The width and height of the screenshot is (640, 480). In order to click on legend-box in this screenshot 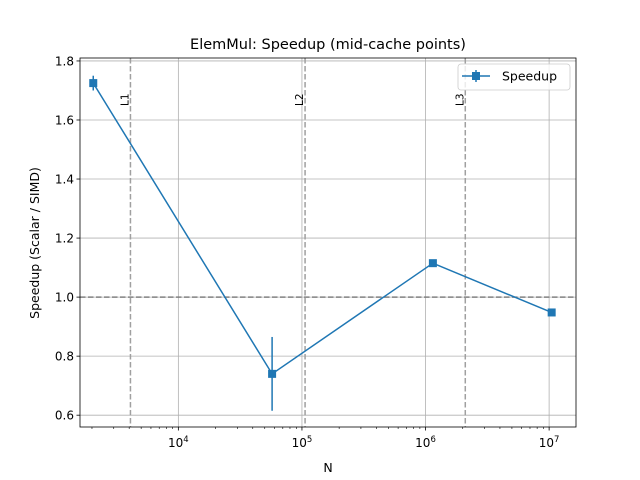, I will do `click(514, 77)`.